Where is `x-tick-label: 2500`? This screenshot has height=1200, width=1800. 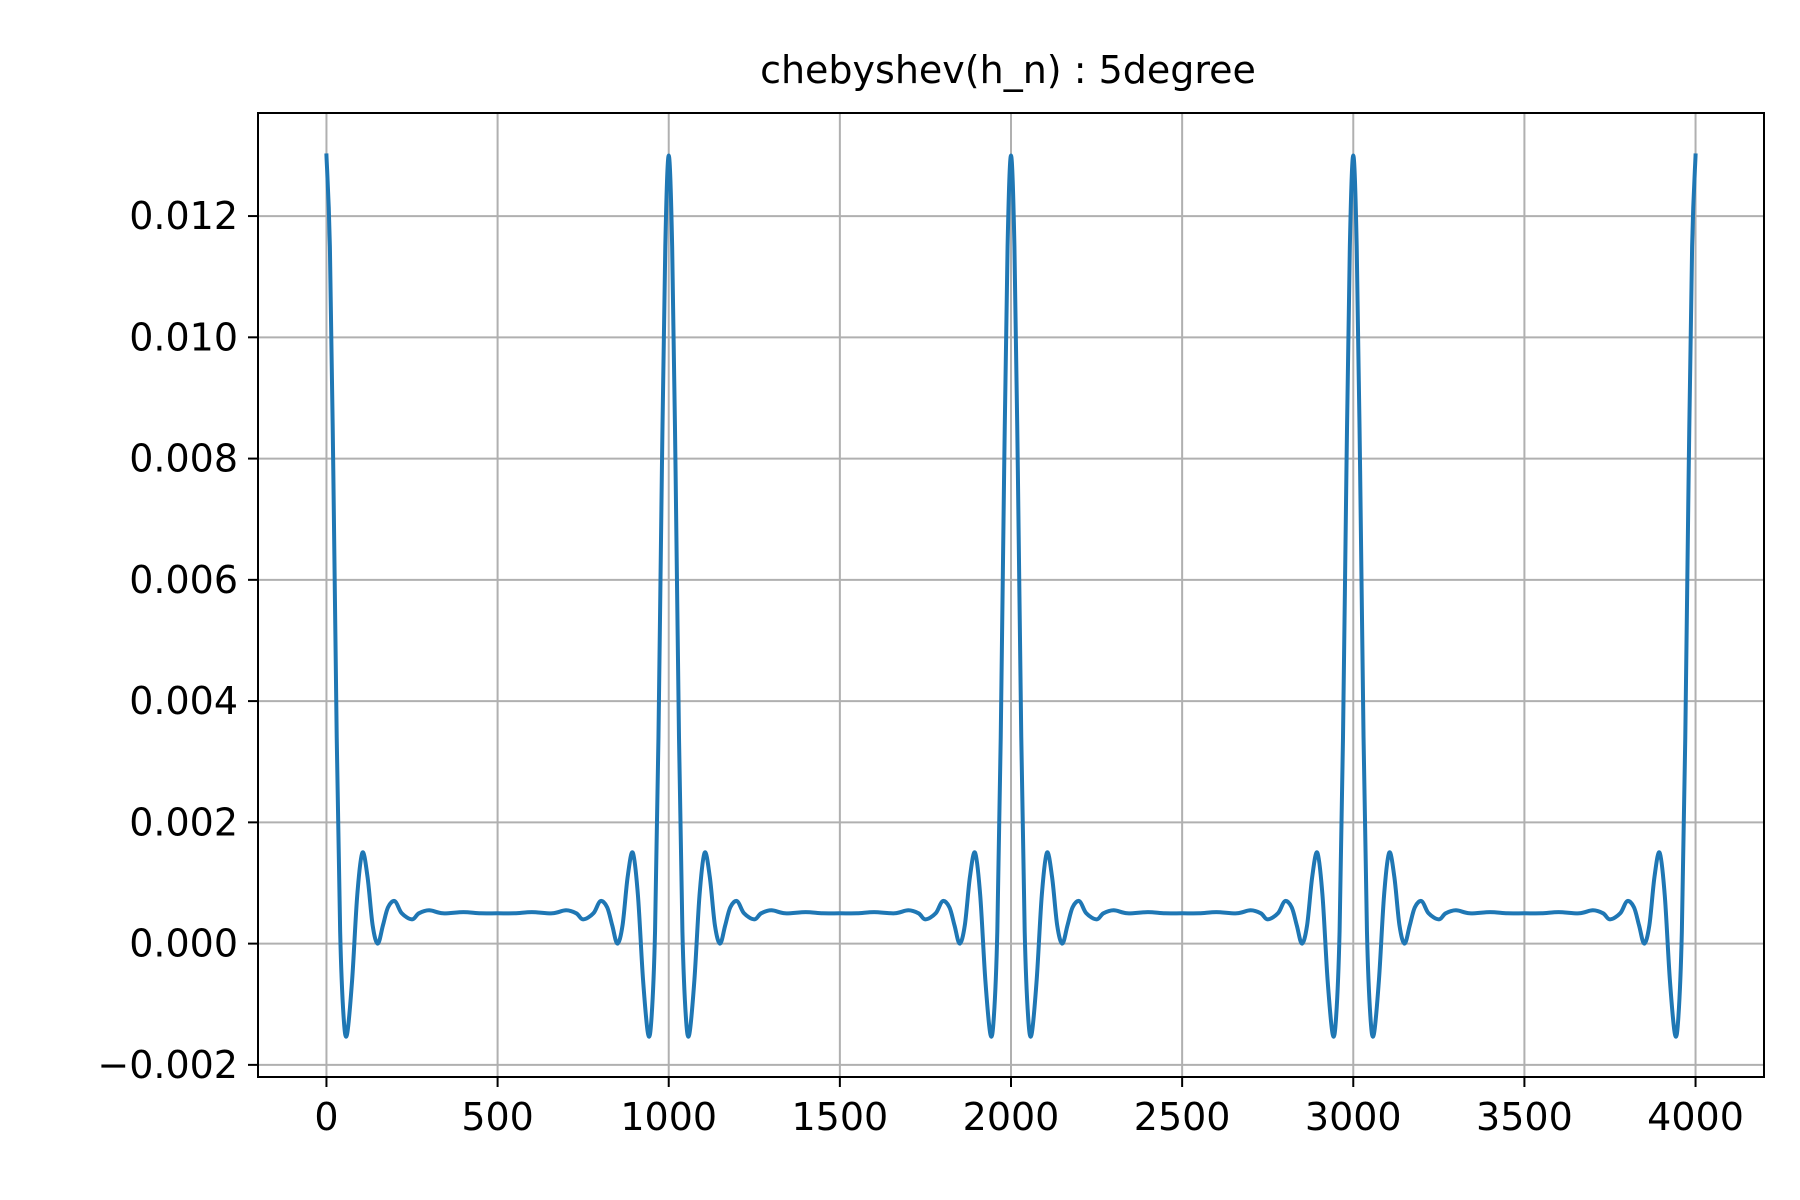 x-tick-label: 2500 is located at coordinates (1182, 1117).